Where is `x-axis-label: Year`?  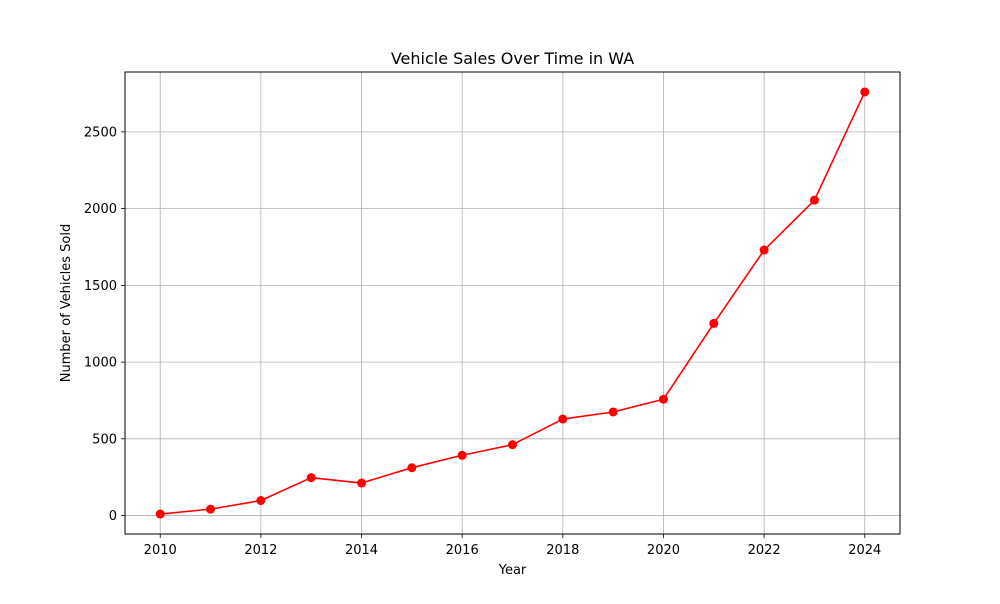
x-axis-label: Year is located at coordinates (512, 570).